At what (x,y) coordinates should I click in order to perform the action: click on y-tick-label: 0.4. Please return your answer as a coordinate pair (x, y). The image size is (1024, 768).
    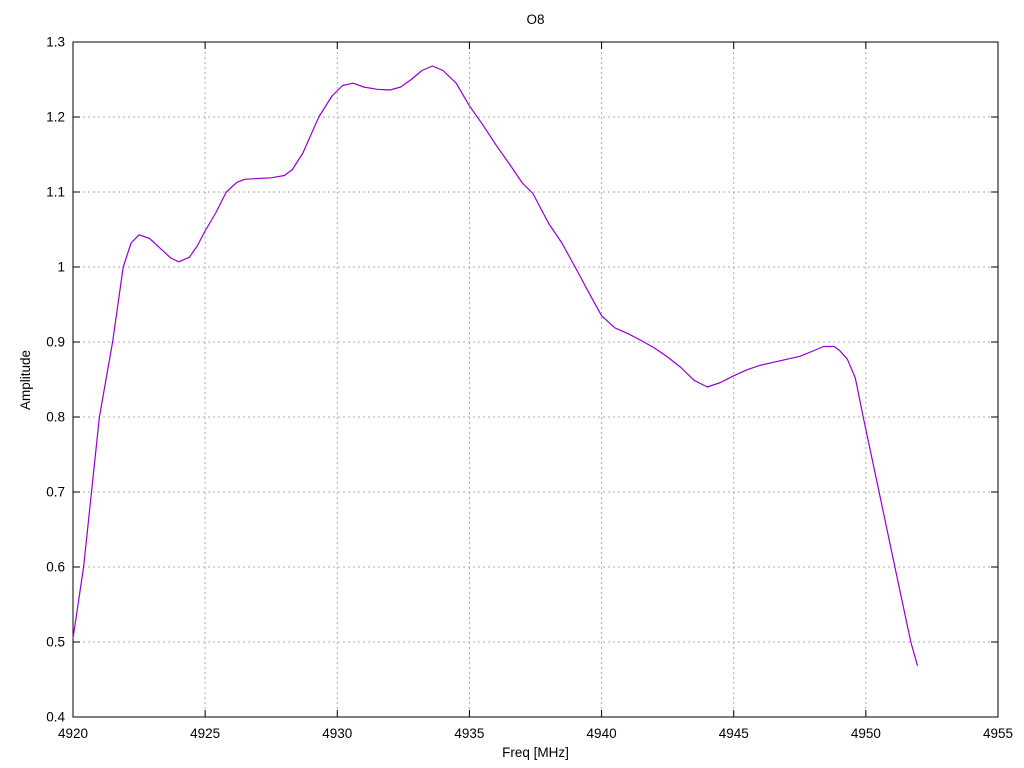
    Looking at the image, I should click on (55, 717).